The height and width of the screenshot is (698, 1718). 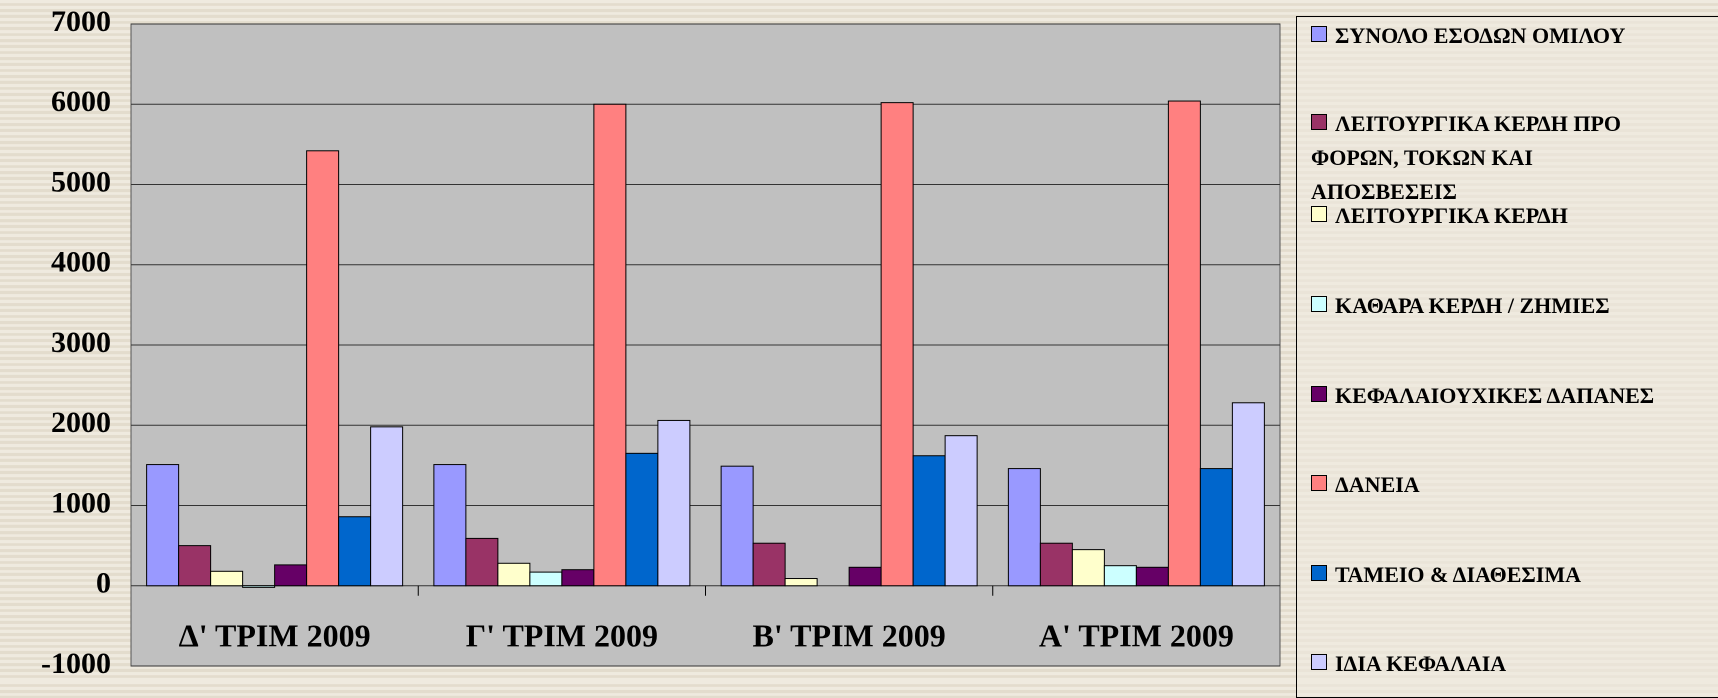 What do you see at coordinates (1472, 305) in the screenshot?
I see `legend-label: ΚΑΘΑΡΑ ΚΕΡΔΗ / ΖΗΜΙΕΣ` at bounding box center [1472, 305].